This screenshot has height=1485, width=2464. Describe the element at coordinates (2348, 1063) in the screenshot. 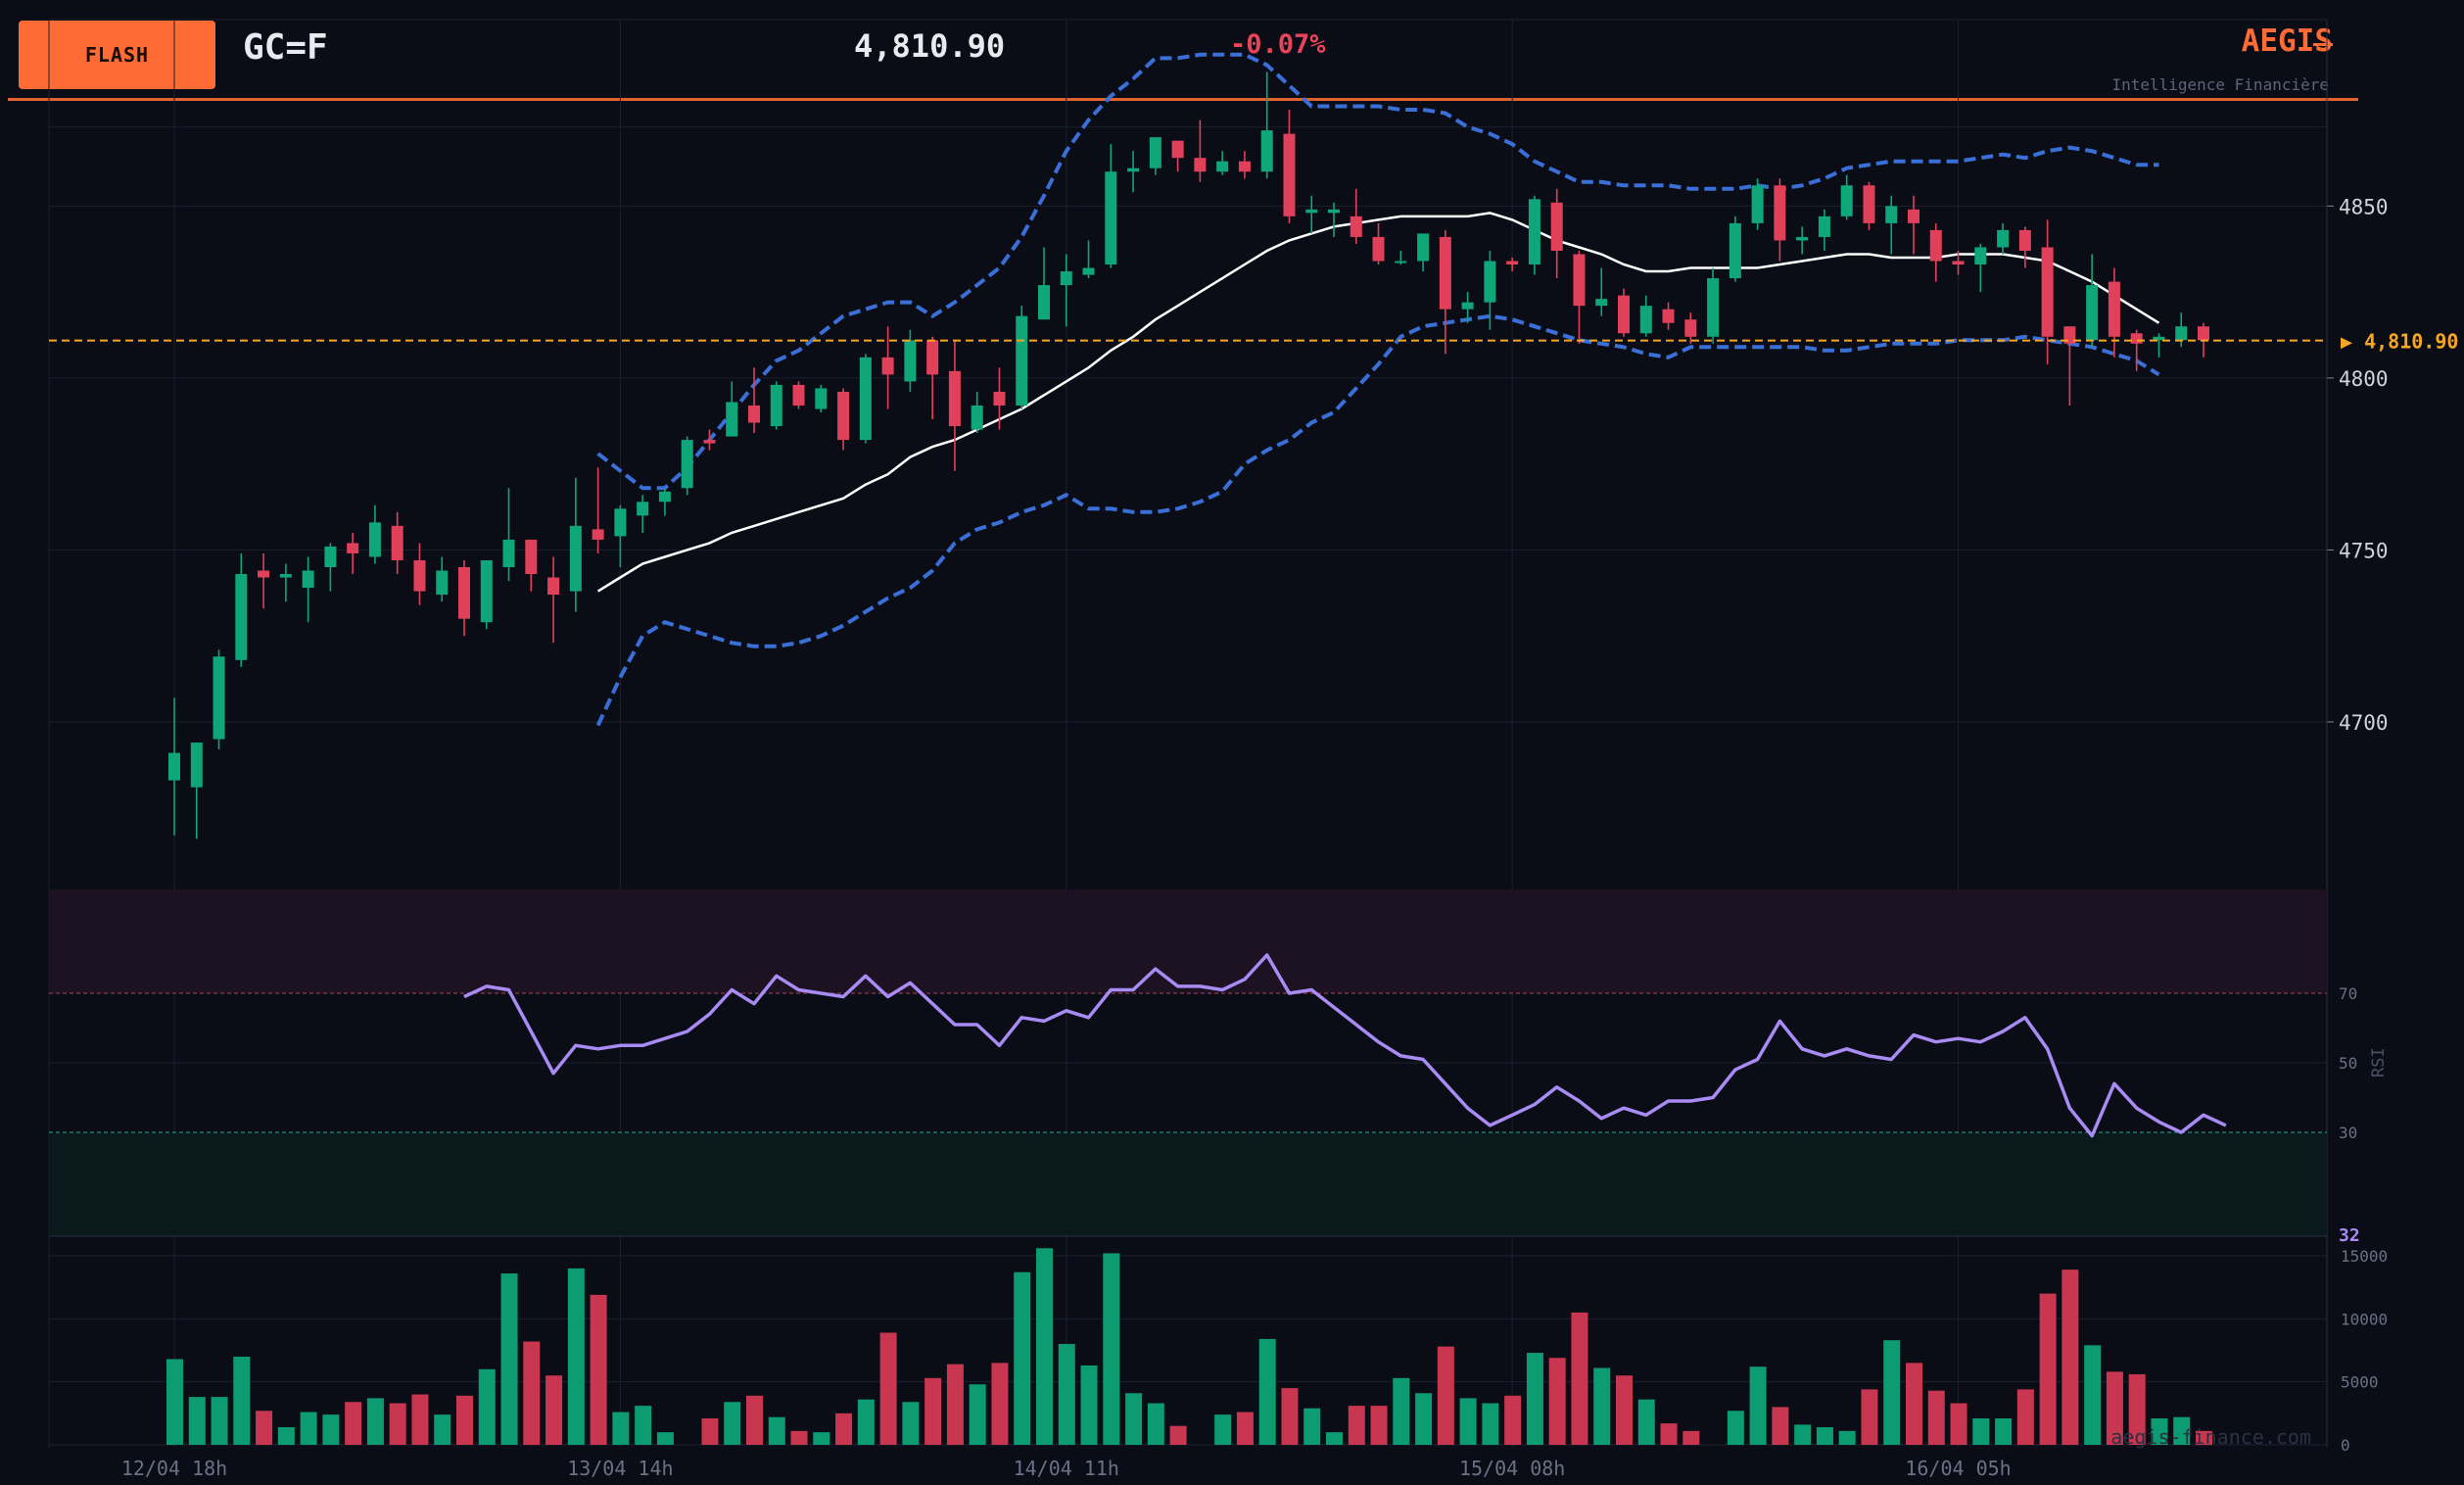

I see `rsi-tick-label: 50` at that location.